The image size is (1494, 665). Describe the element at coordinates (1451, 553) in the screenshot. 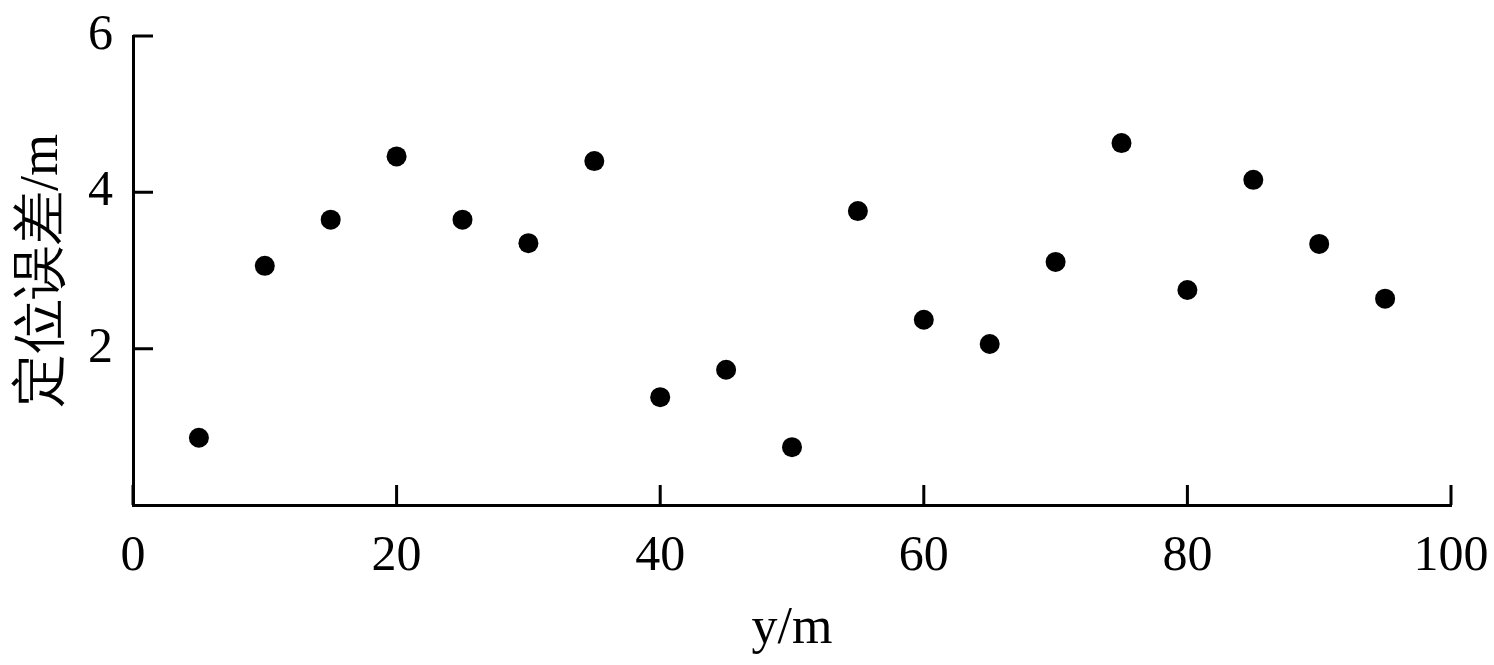

I see `x-tick-label: 100` at that location.